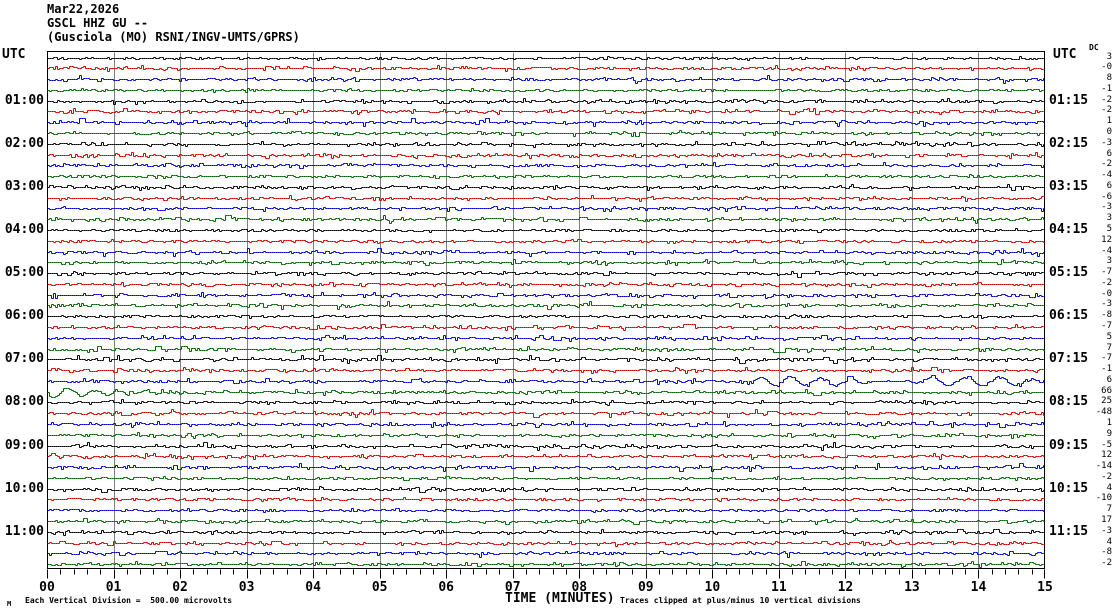  I want to click on x-tick-label: 09, so click(645, 587).